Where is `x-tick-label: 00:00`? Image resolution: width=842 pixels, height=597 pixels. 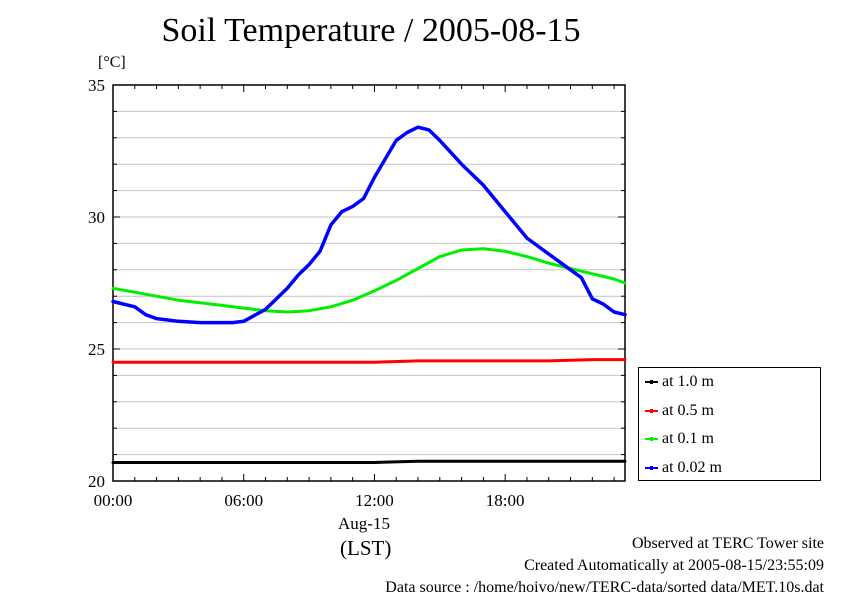 x-tick-label: 00:00 is located at coordinates (113, 500).